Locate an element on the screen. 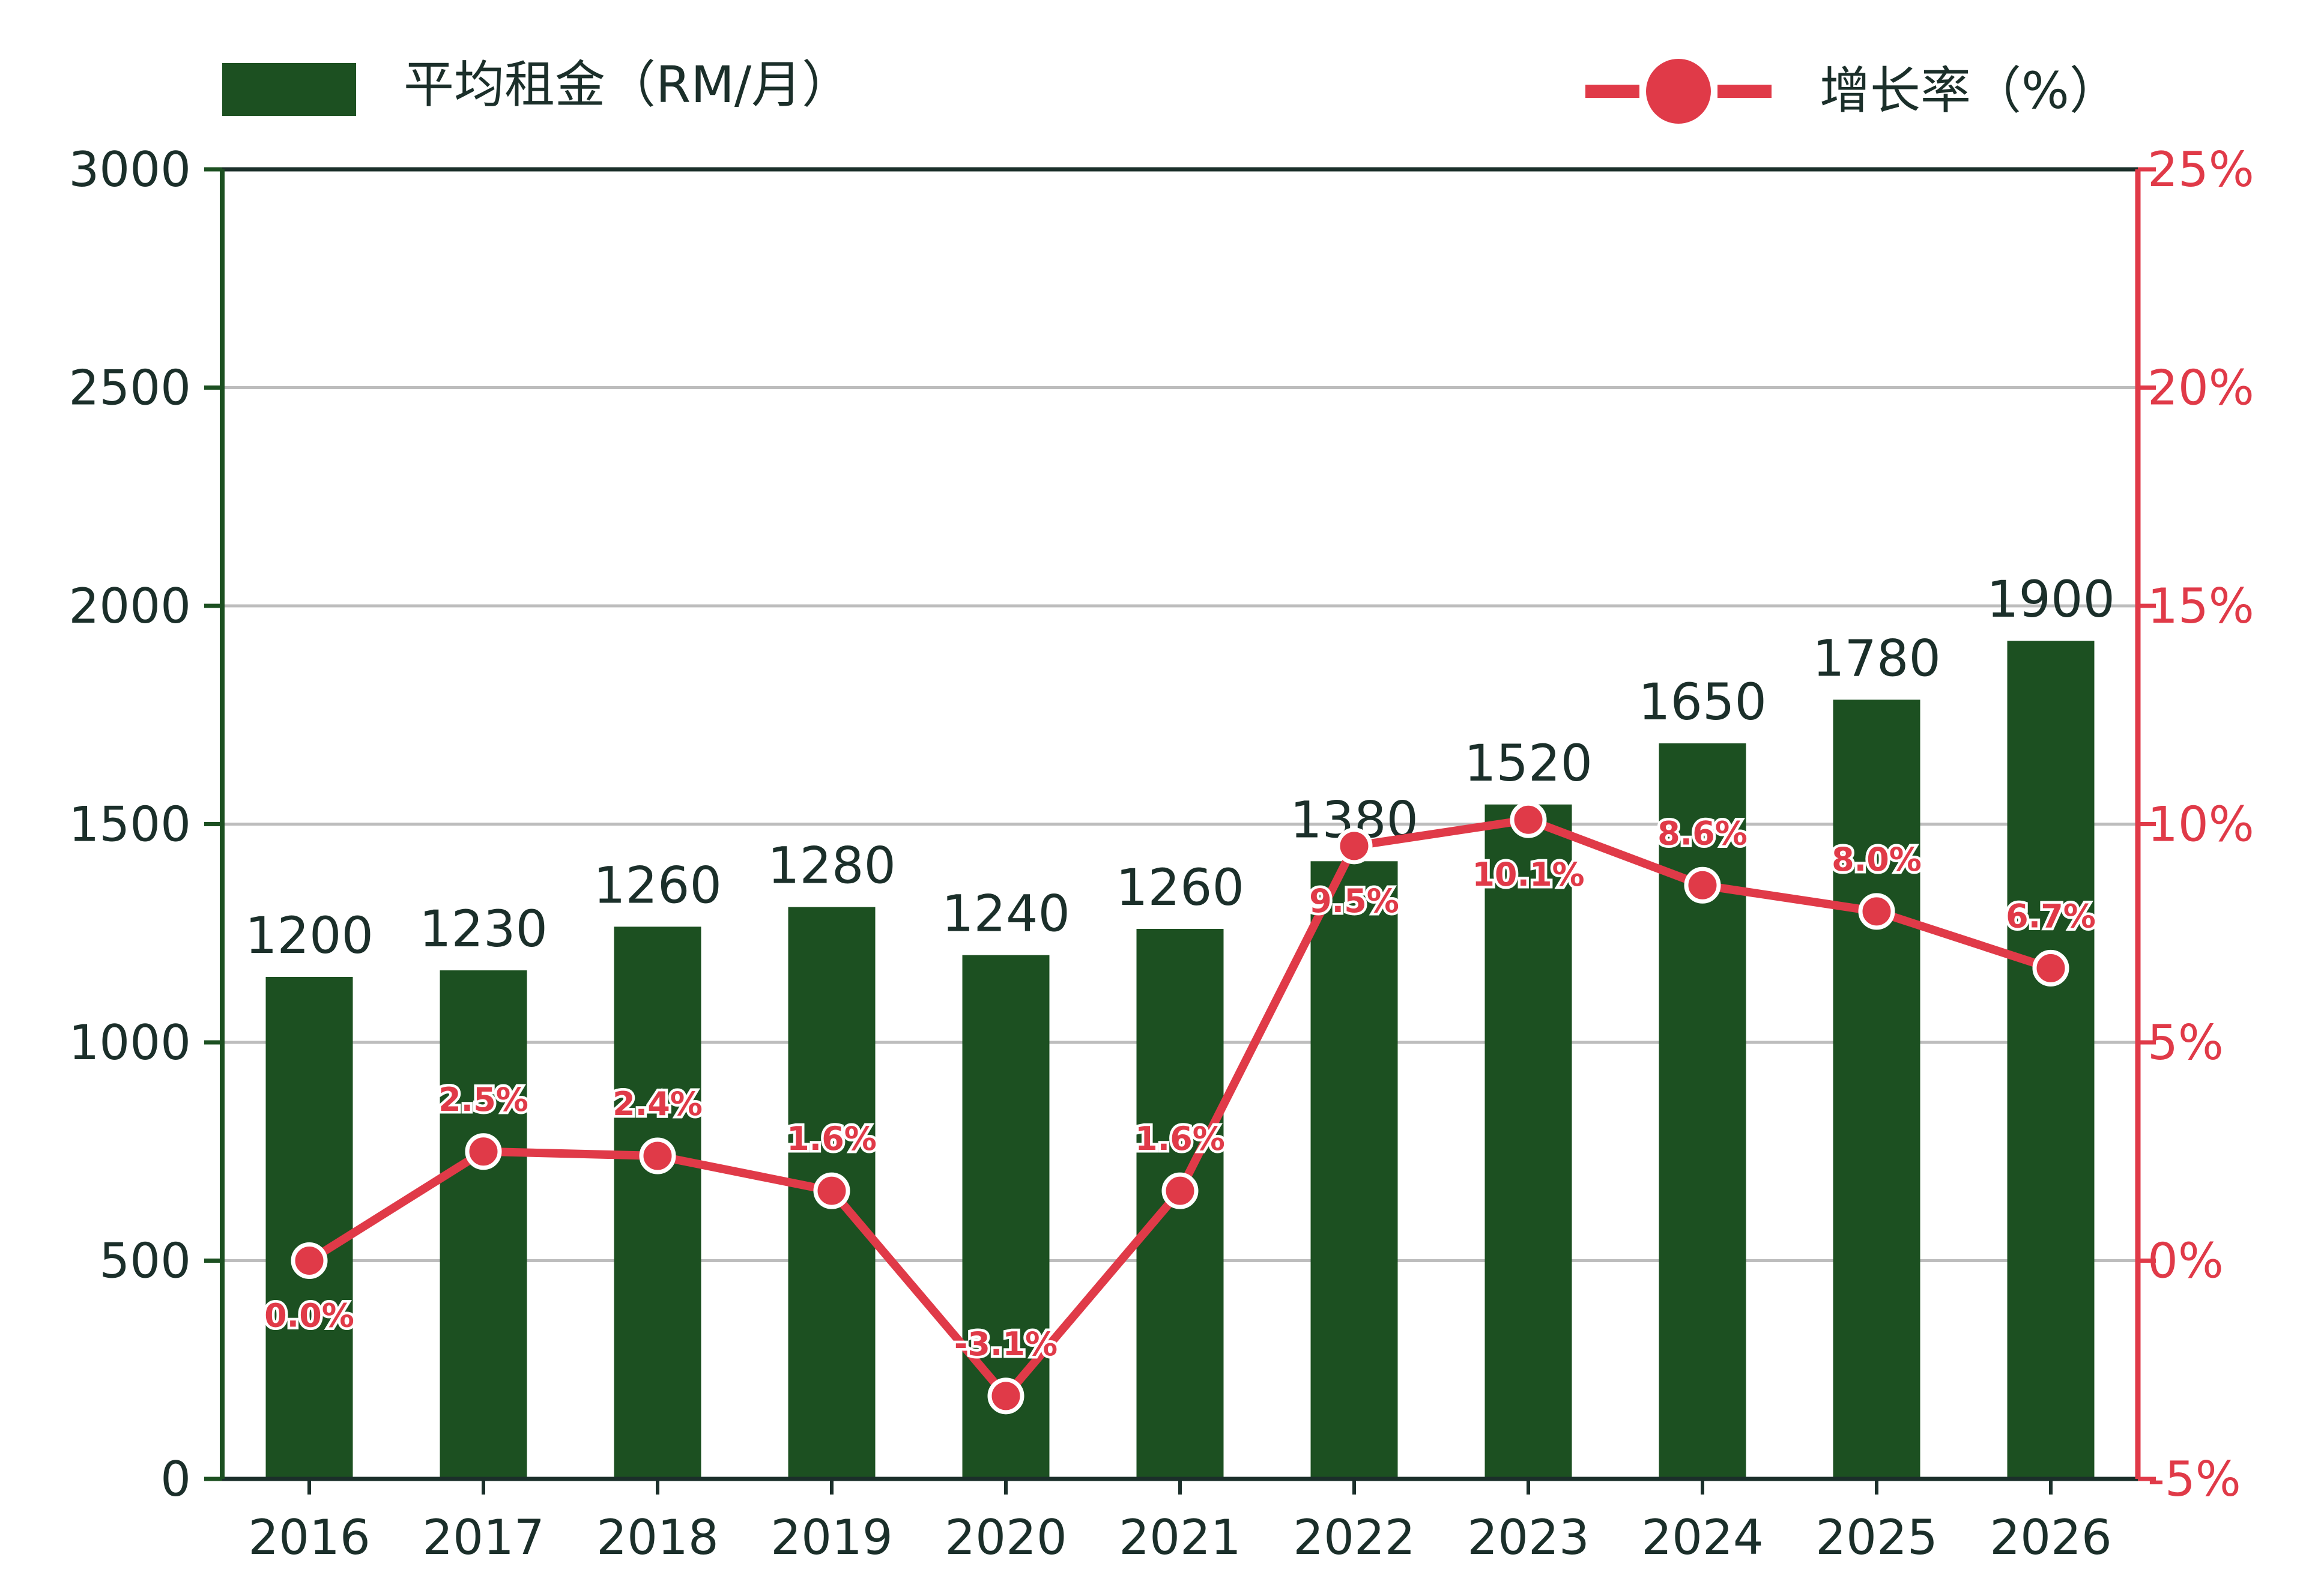 The image size is (2306, 1596). growth-point-2026 is located at coordinates (2050, 968).